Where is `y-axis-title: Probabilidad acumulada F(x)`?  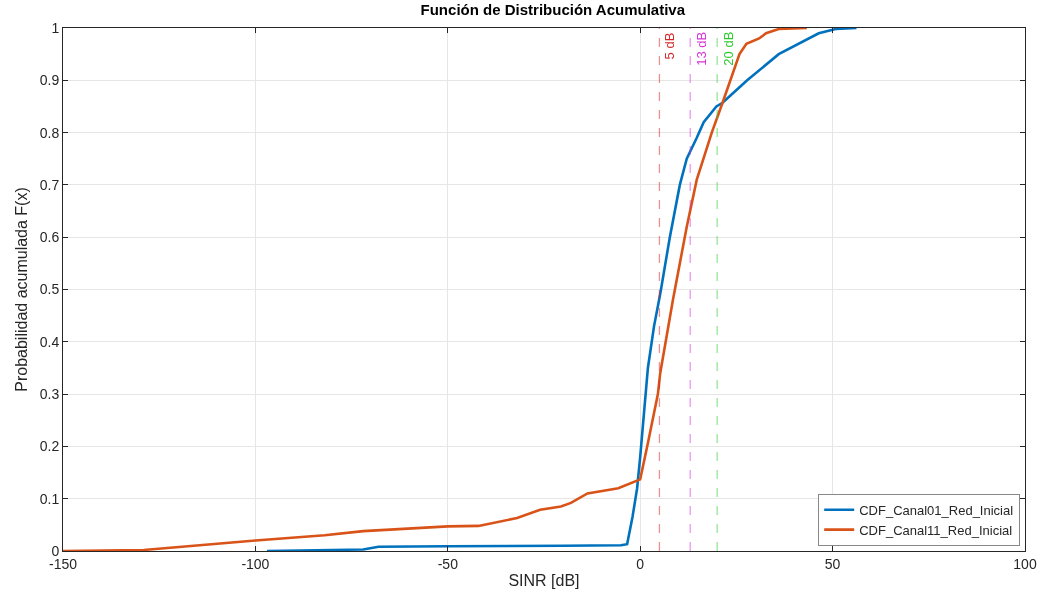
y-axis-title: Probabilidad acumulada F(x) is located at coordinates (21, 289).